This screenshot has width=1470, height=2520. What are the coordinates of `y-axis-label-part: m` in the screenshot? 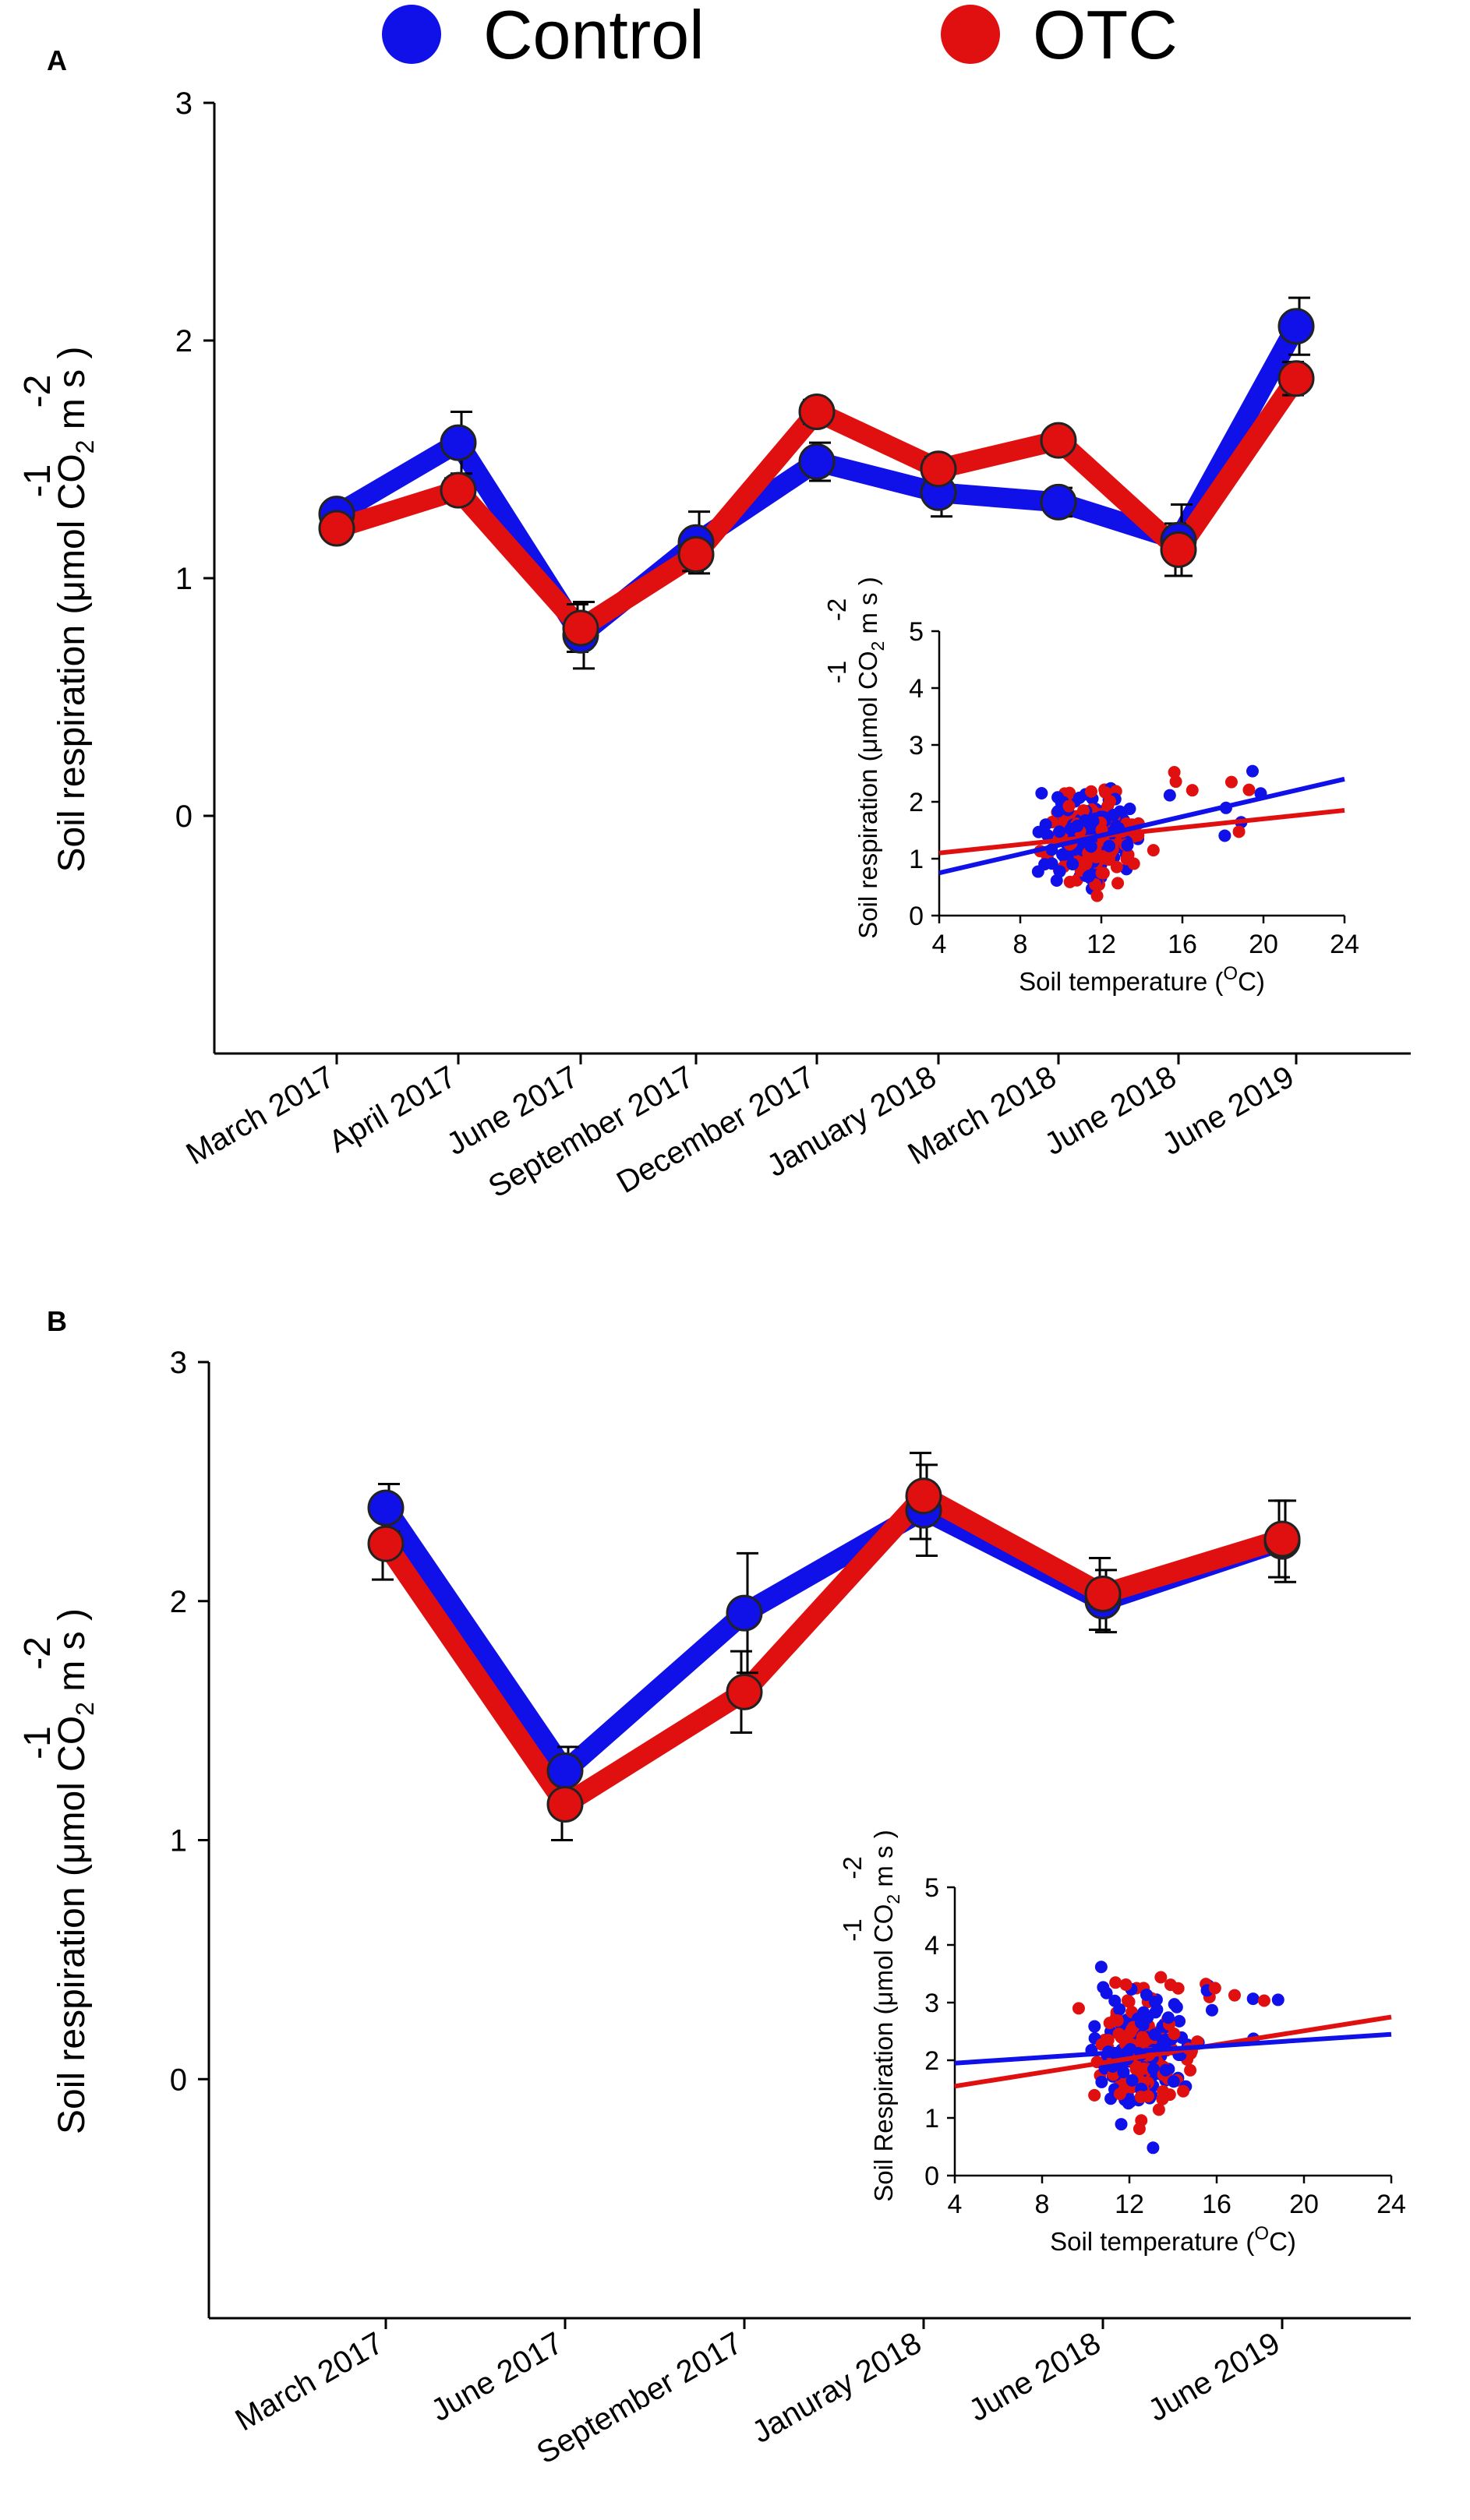 It's located at (72, 1682).